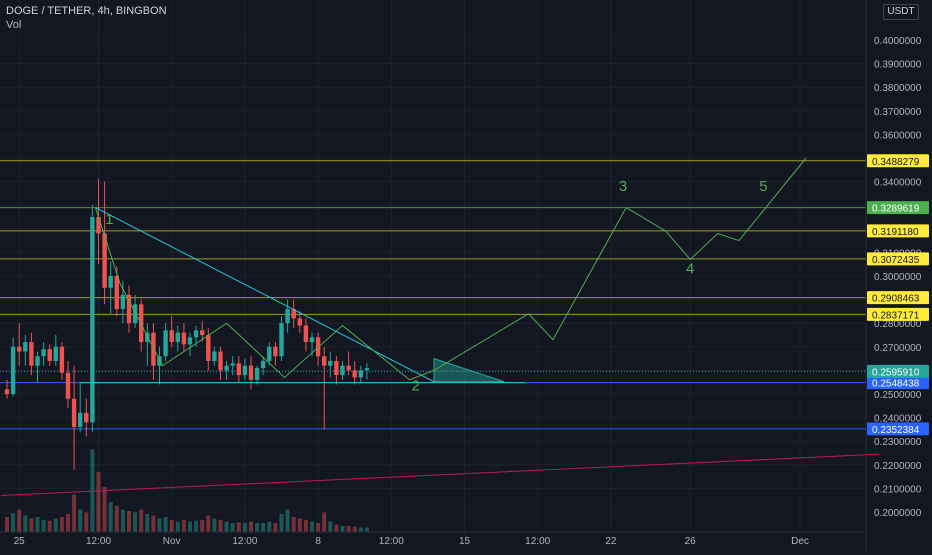 Image resolution: width=932 pixels, height=555 pixels. Describe the element at coordinates (86, 18) in the screenshot. I see `chart-legend: DOGE / TETHER, 4h, BINGBON Vol` at that location.